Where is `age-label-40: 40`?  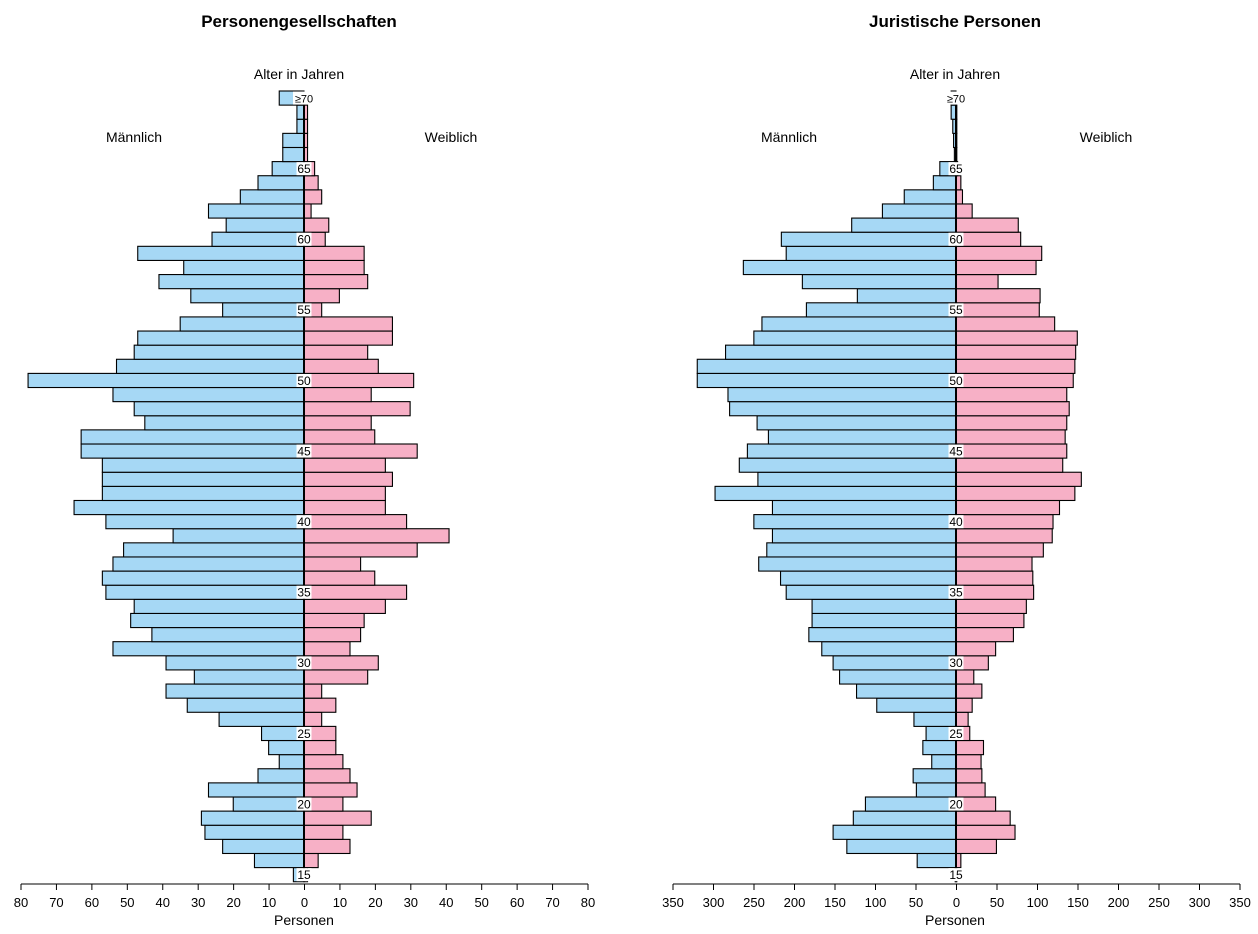 age-label-40: 40 is located at coordinates (304, 522).